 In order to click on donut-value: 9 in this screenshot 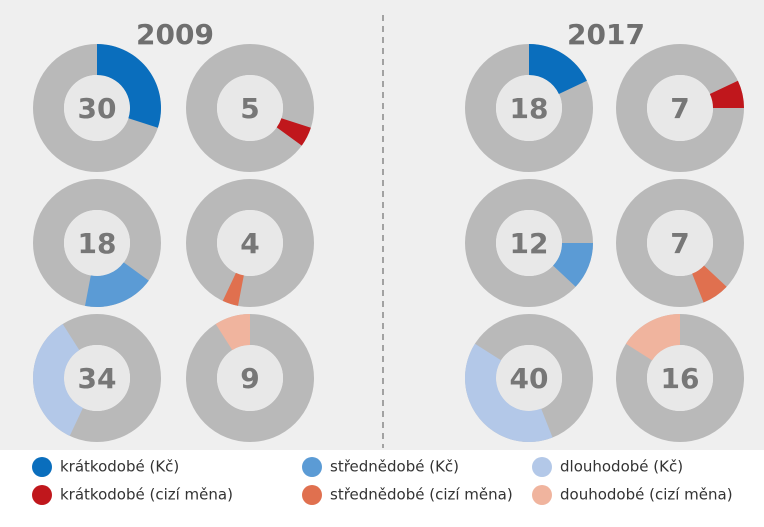, I will do `click(249, 378)`.